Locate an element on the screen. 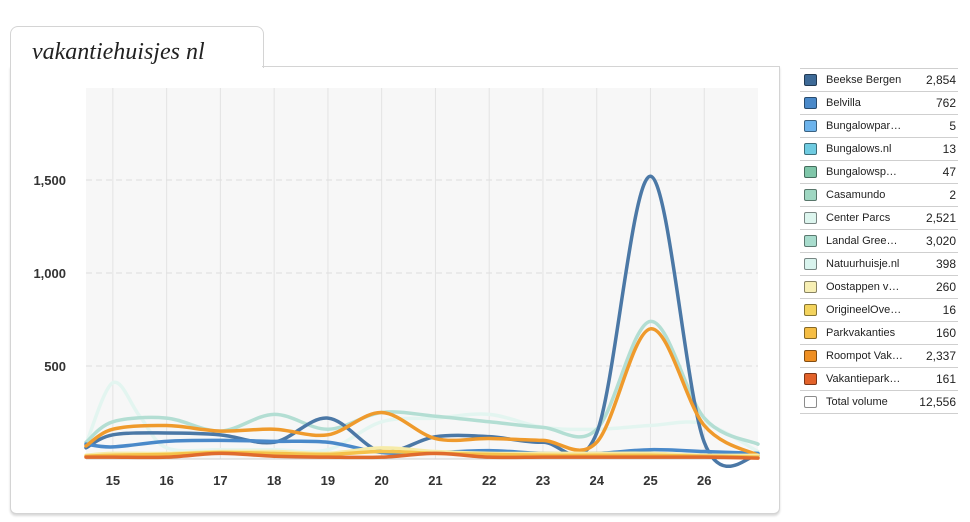 The height and width of the screenshot is (522, 970). x-tick-label: 21 is located at coordinates (435, 480).